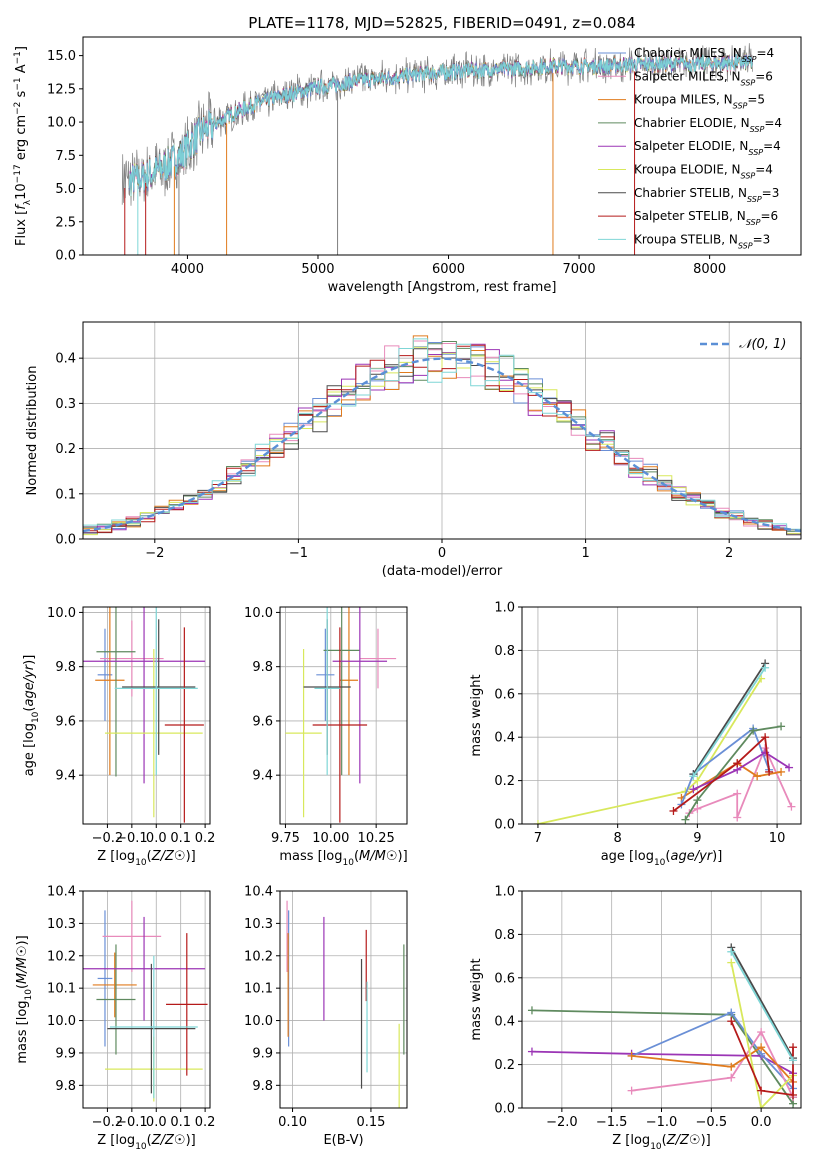 This screenshot has height=1170, width=819. Describe the element at coordinates (504, 1065) in the screenshot. I see `weight-vs-Z-ytick-label: 0.2` at that location.